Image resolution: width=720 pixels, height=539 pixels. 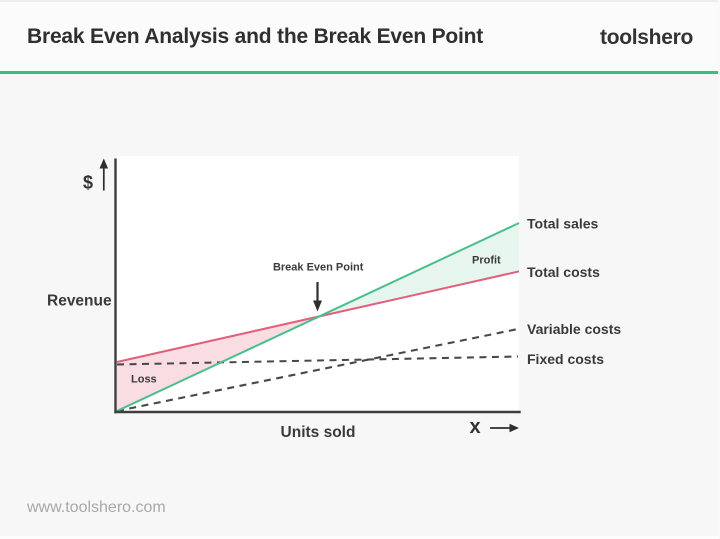 What do you see at coordinates (565, 359) in the screenshot?
I see `svg-text: Fixed costs` at bounding box center [565, 359].